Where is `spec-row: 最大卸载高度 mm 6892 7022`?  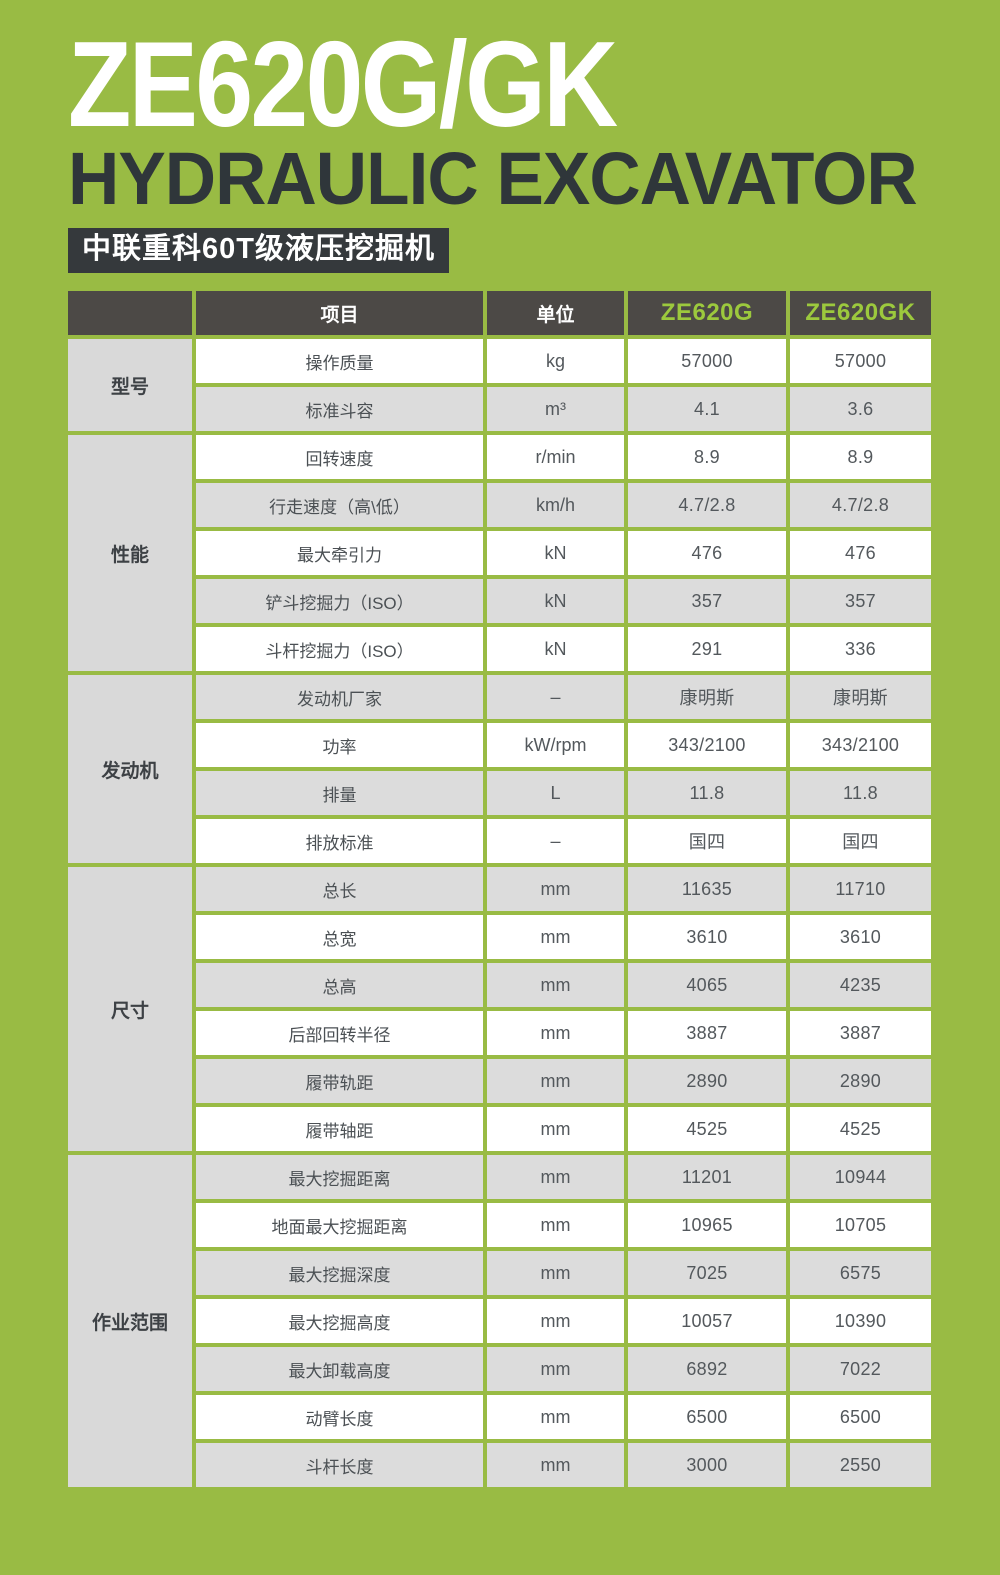
spec-row: 最大卸载高度 mm 6892 7022 is located at coordinates (499, 1369).